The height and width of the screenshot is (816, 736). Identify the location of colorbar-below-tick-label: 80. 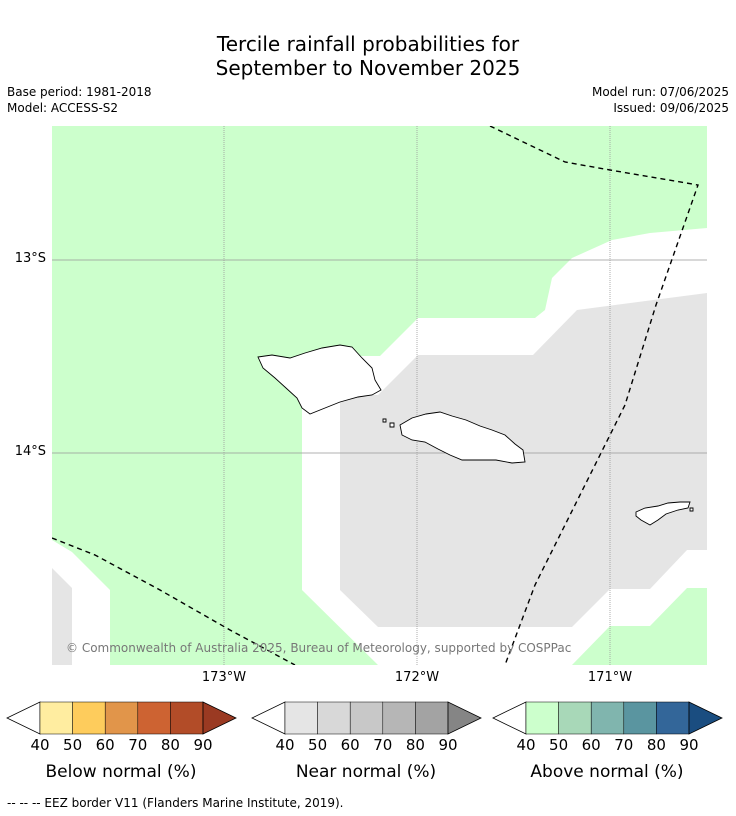
(170, 745).